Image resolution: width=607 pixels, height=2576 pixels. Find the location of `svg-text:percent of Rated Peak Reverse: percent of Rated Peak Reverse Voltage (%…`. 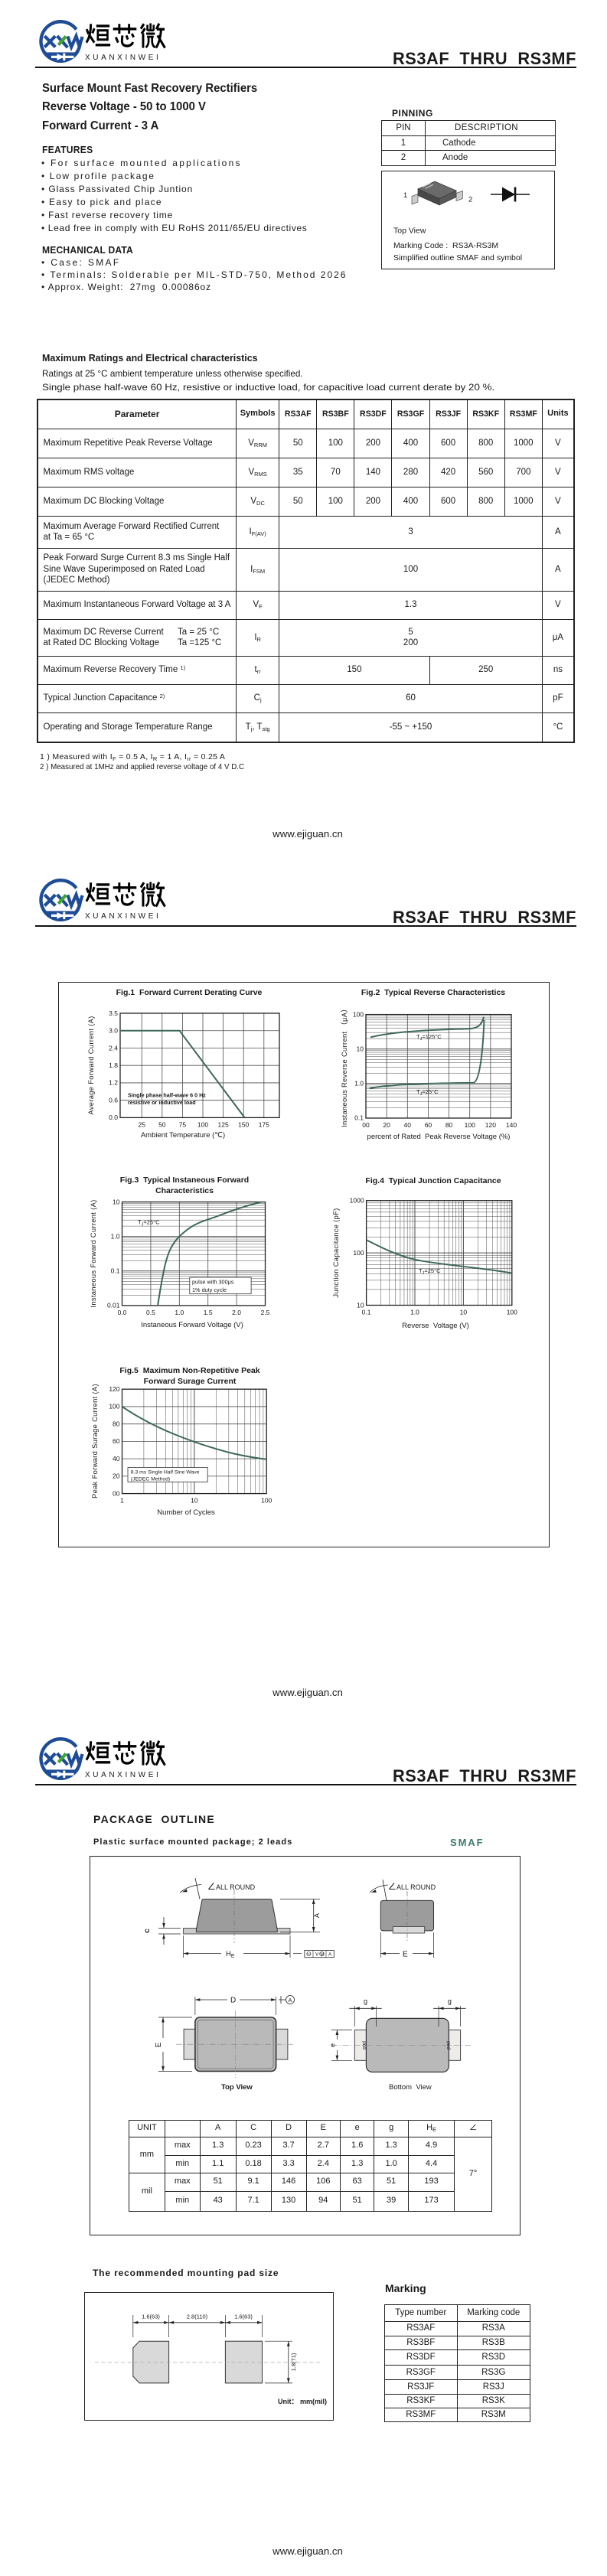

svg-text:percent of Rated Peak Reverse: percent of Rated Peak Reverse Voltage (%… is located at coordinates (439, 1137).